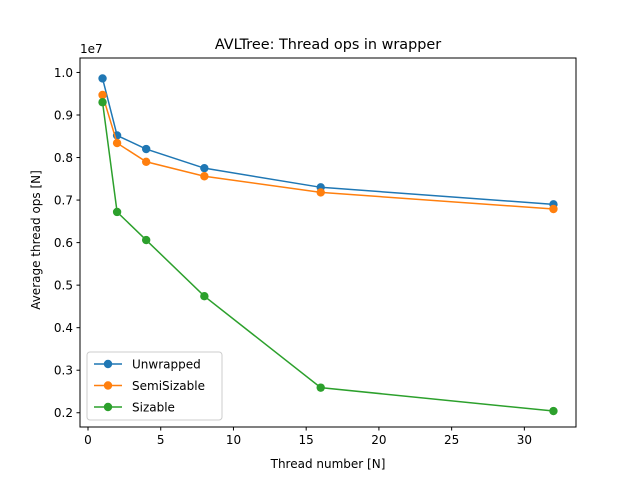  What do you see at coordinates (233, 440) in the screenshot?
I see `x-tick-label: 10` at bounding box center [233, 440].